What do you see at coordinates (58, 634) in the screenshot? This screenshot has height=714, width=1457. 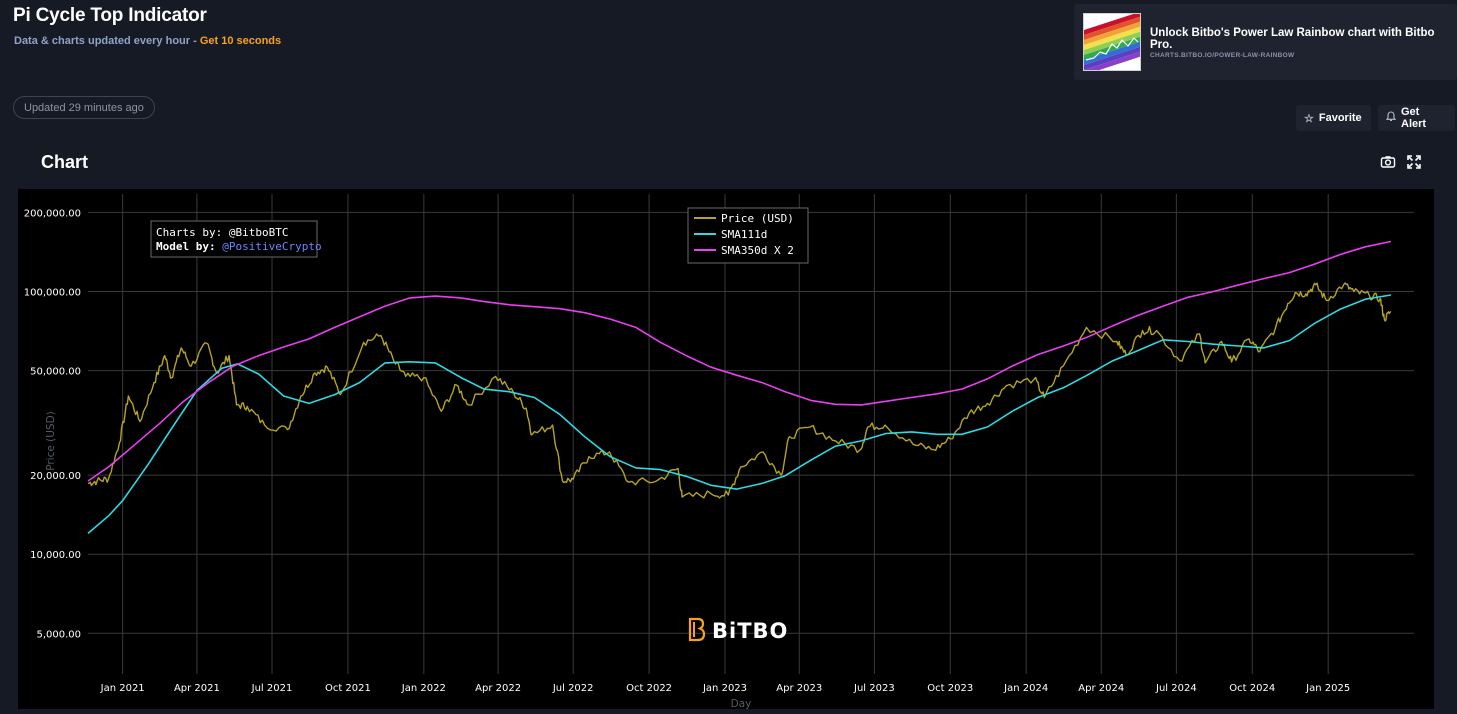 I see `y-tick-label: 5,000.00` at bounding box center [58, 634].